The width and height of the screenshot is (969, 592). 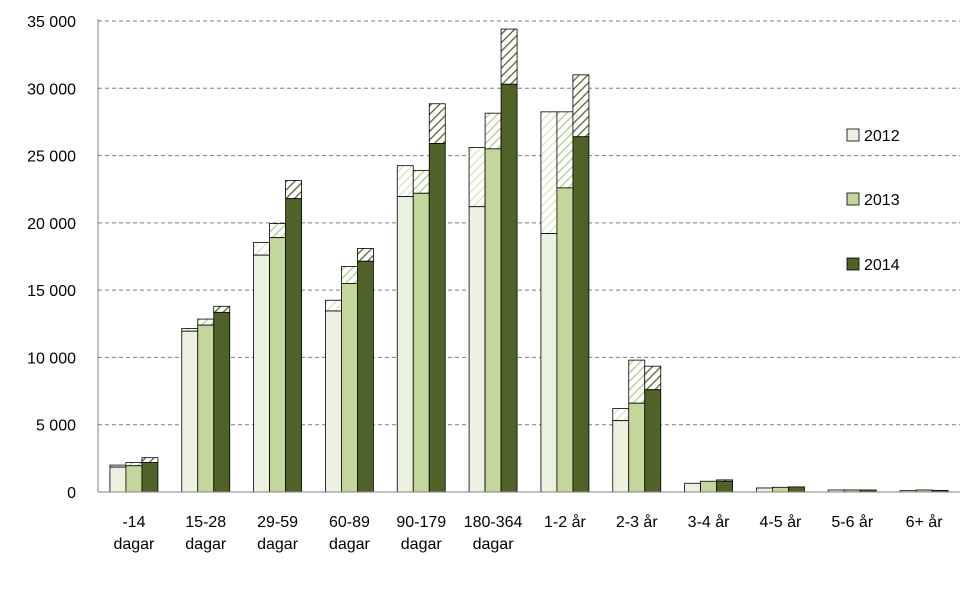 I want to click on y-tick-label: 25 000, so click(x=51, y=157).